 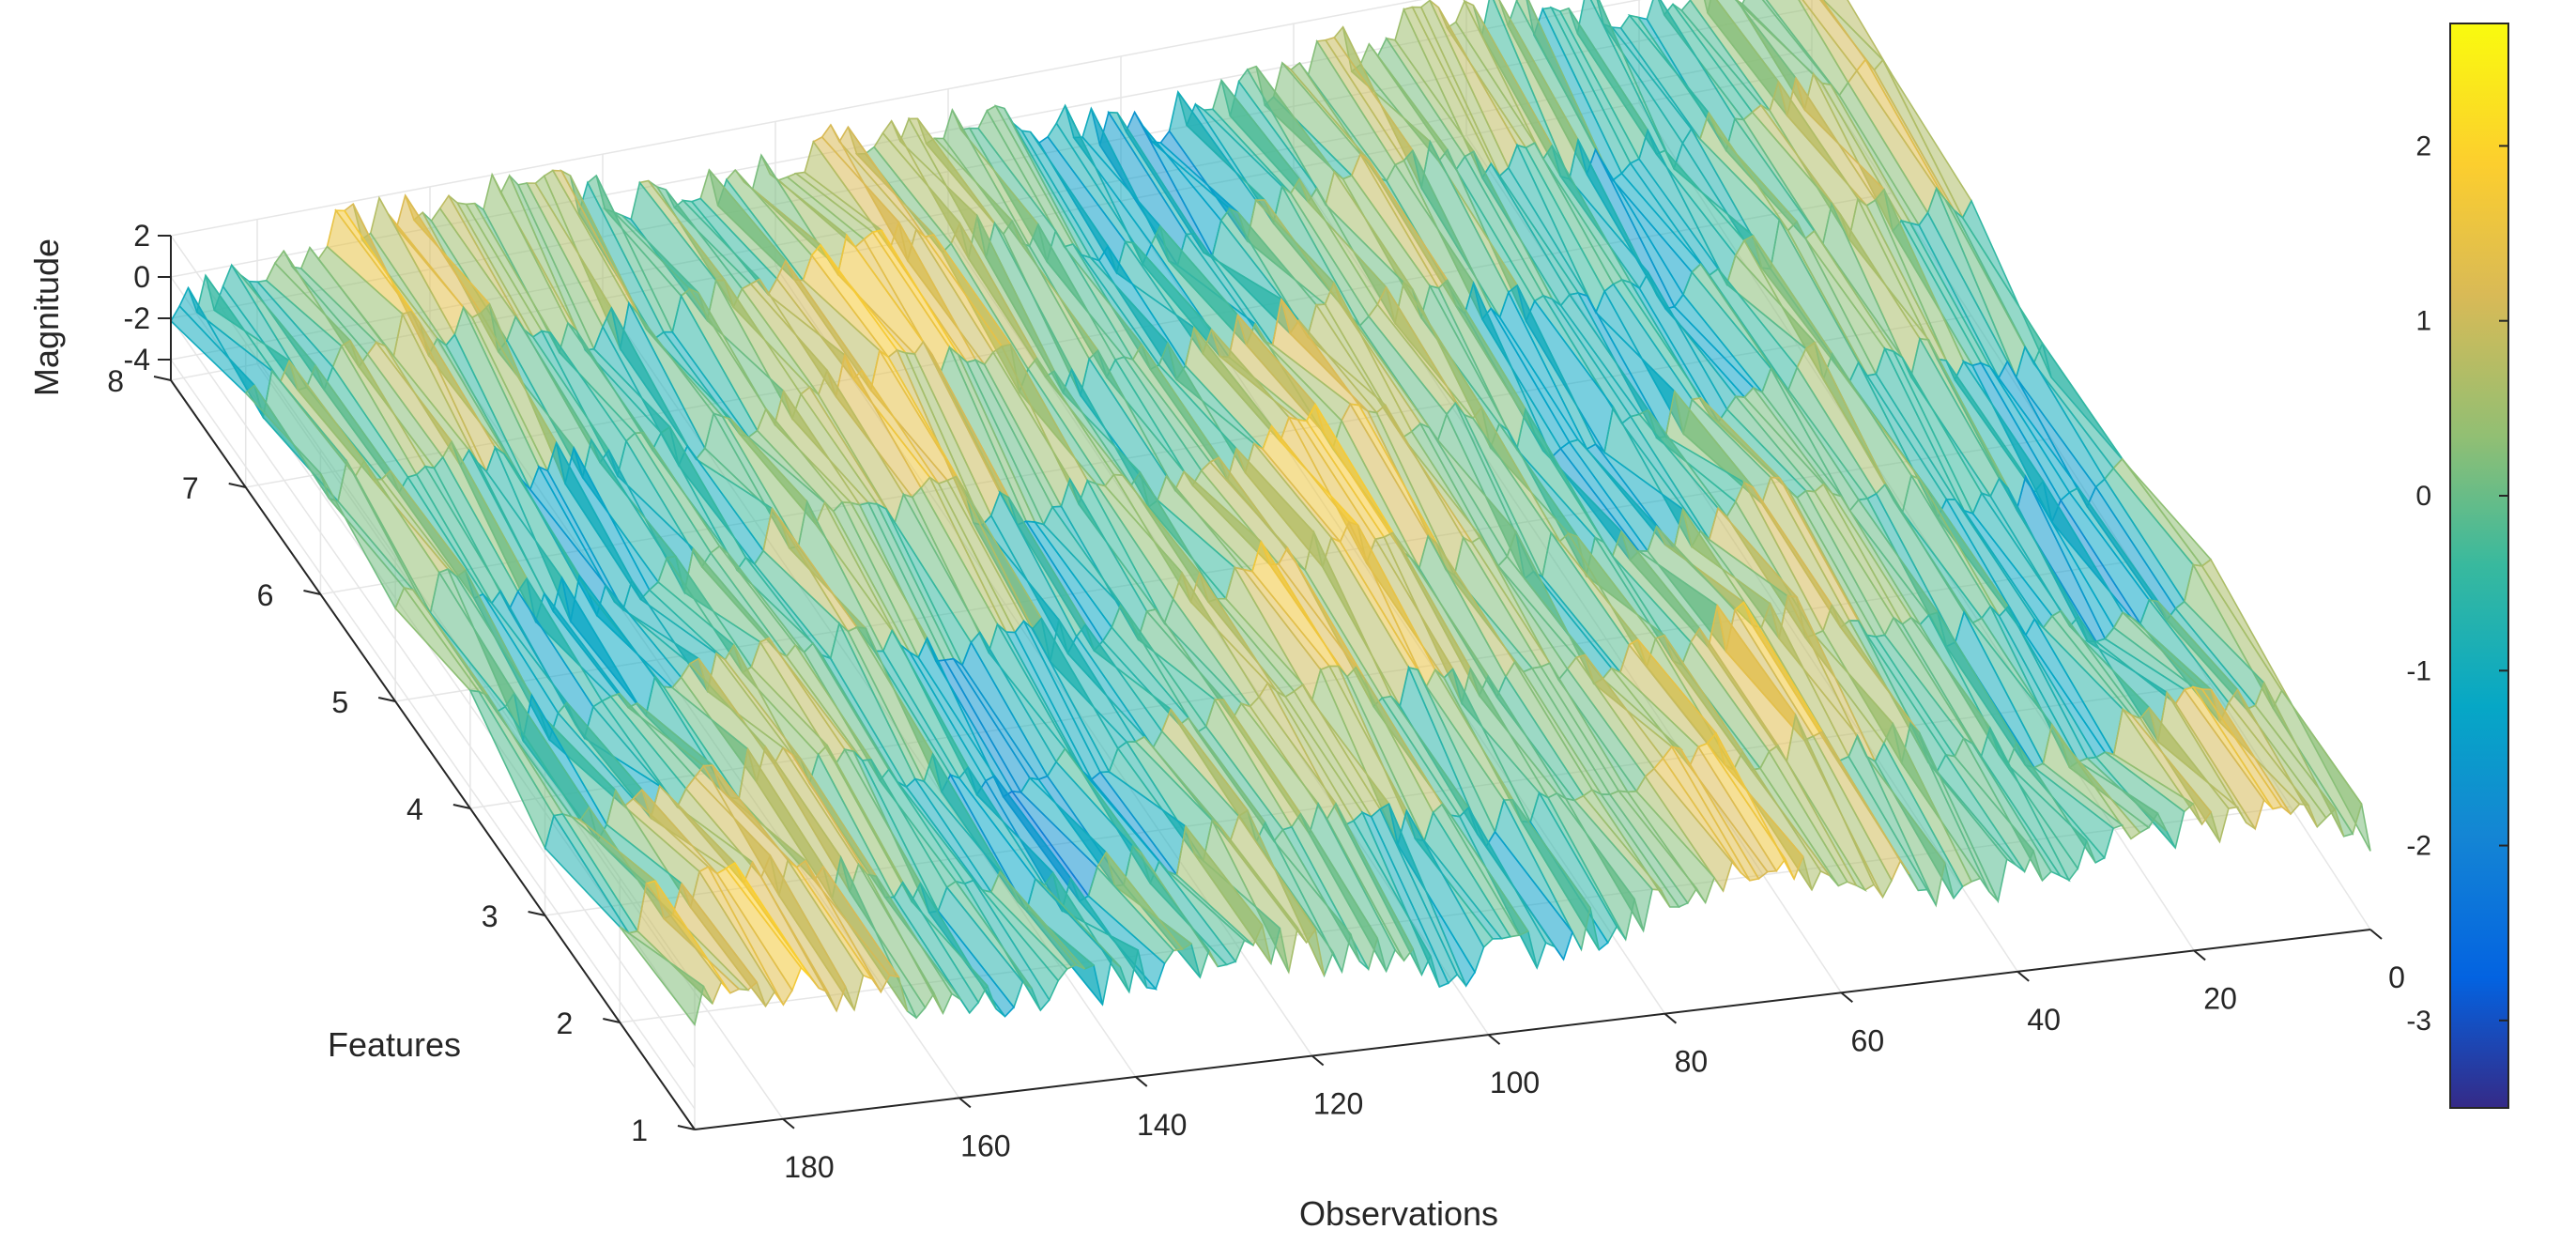 I want to click on colorbar-tick-label: 2, so click(x=2423, y=146).